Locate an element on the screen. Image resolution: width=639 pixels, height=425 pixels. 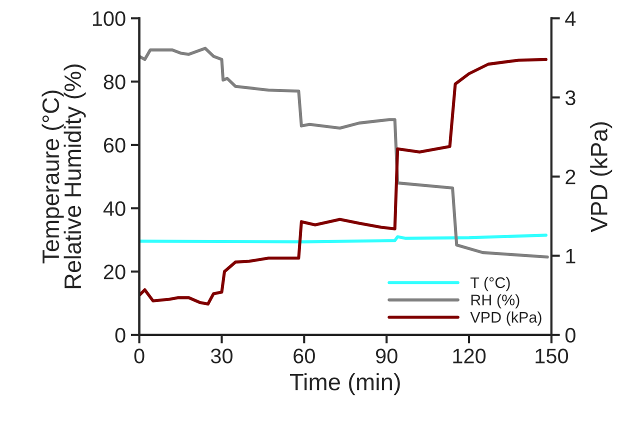
legend-label: RH (%) is located at coordinates (495, 301).